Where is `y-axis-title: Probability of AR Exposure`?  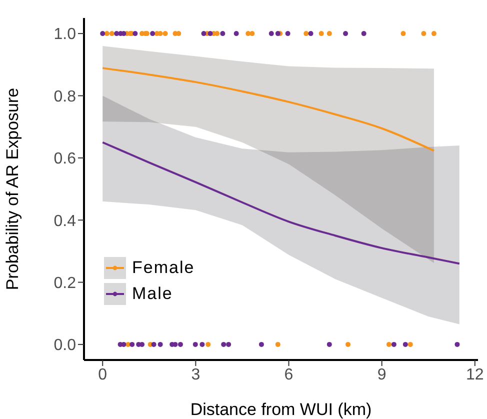
y-axis-title: Probability of AR Exposure is located at coordinates (12, 189).